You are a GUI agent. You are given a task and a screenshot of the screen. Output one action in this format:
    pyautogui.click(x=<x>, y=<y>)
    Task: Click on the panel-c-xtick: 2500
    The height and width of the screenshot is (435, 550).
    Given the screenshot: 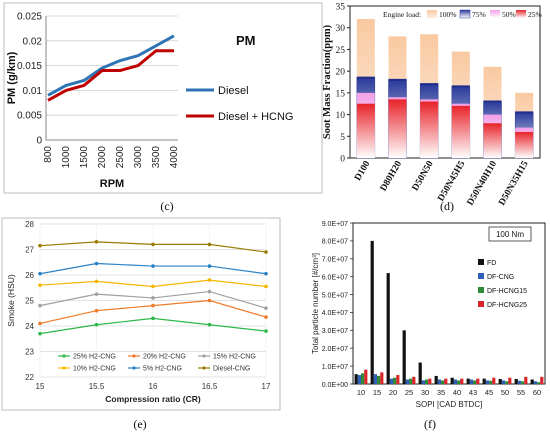 What is the action you would take?
    pyautogui.click(x=120, y=157)
    